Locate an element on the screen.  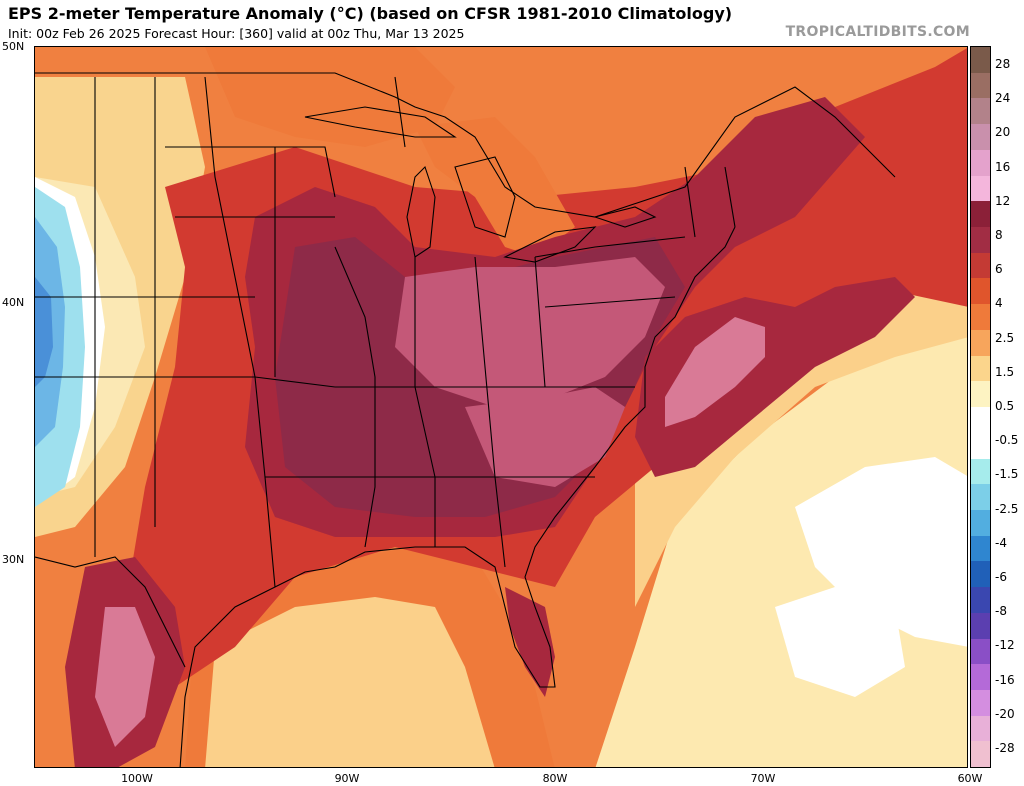
colorbar-label: -2.5 is located at coordinates (1007, 508).